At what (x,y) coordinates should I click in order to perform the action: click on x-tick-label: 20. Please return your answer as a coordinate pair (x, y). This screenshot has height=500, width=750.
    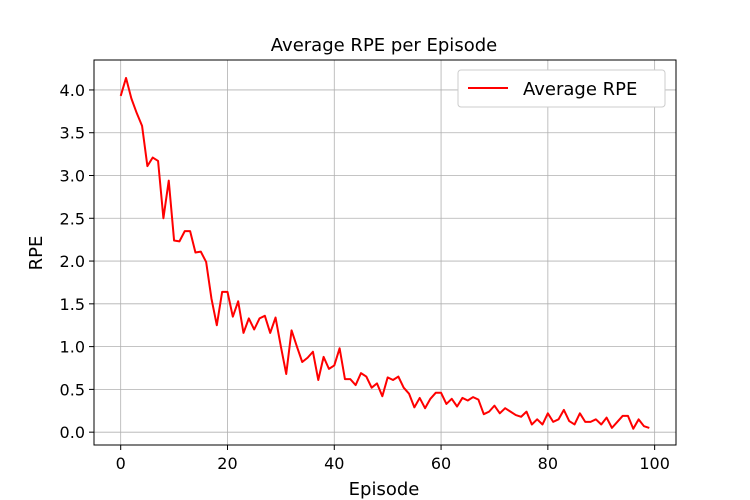
    Looking at the image, I should click on (227, 463).